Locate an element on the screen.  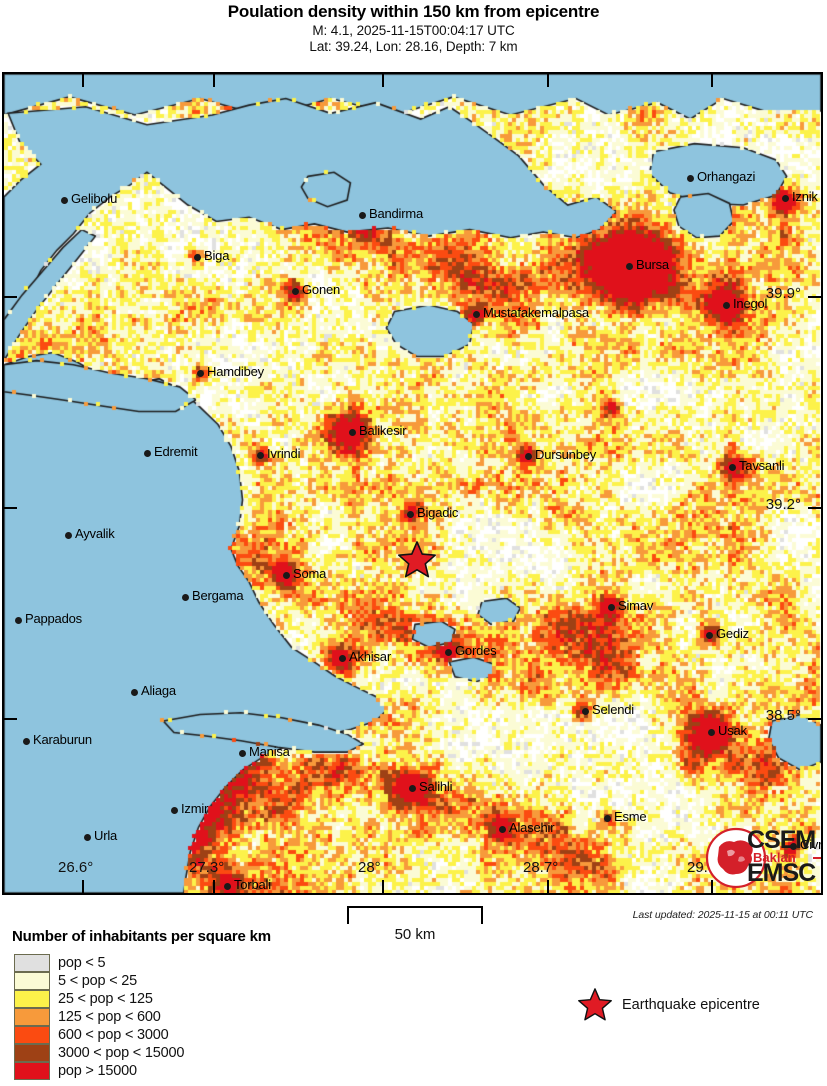
latitude-label: 39.2° is located at coordinates (783, 504).